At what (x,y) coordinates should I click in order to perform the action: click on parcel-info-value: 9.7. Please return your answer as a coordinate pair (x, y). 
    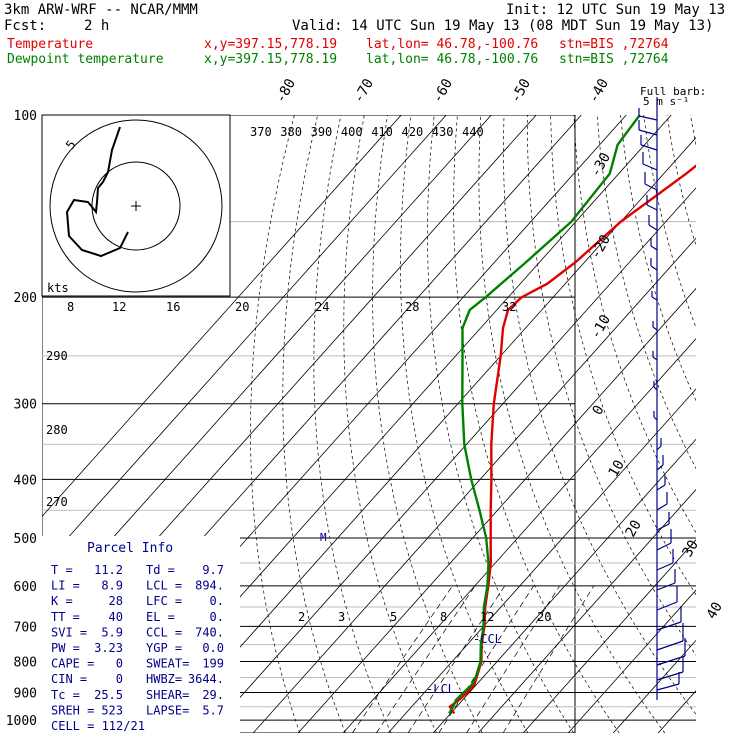
    Looking at the image, I should click on (213, 570).